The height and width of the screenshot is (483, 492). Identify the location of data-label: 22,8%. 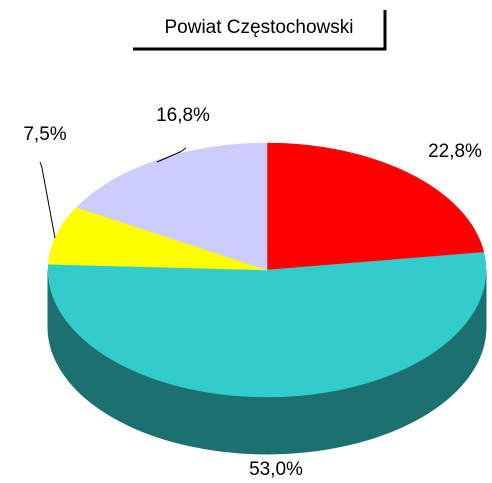
(455, 151).